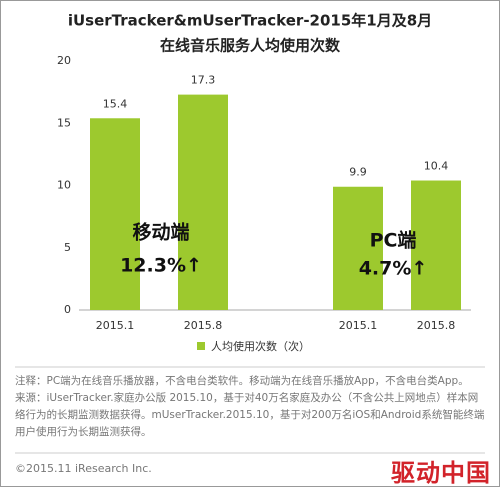 The width and height of the screenshot is (500, 487). Describe the element at coordinates (203, 80) in the screenshot. I see `value-label: 17.3` at that location.